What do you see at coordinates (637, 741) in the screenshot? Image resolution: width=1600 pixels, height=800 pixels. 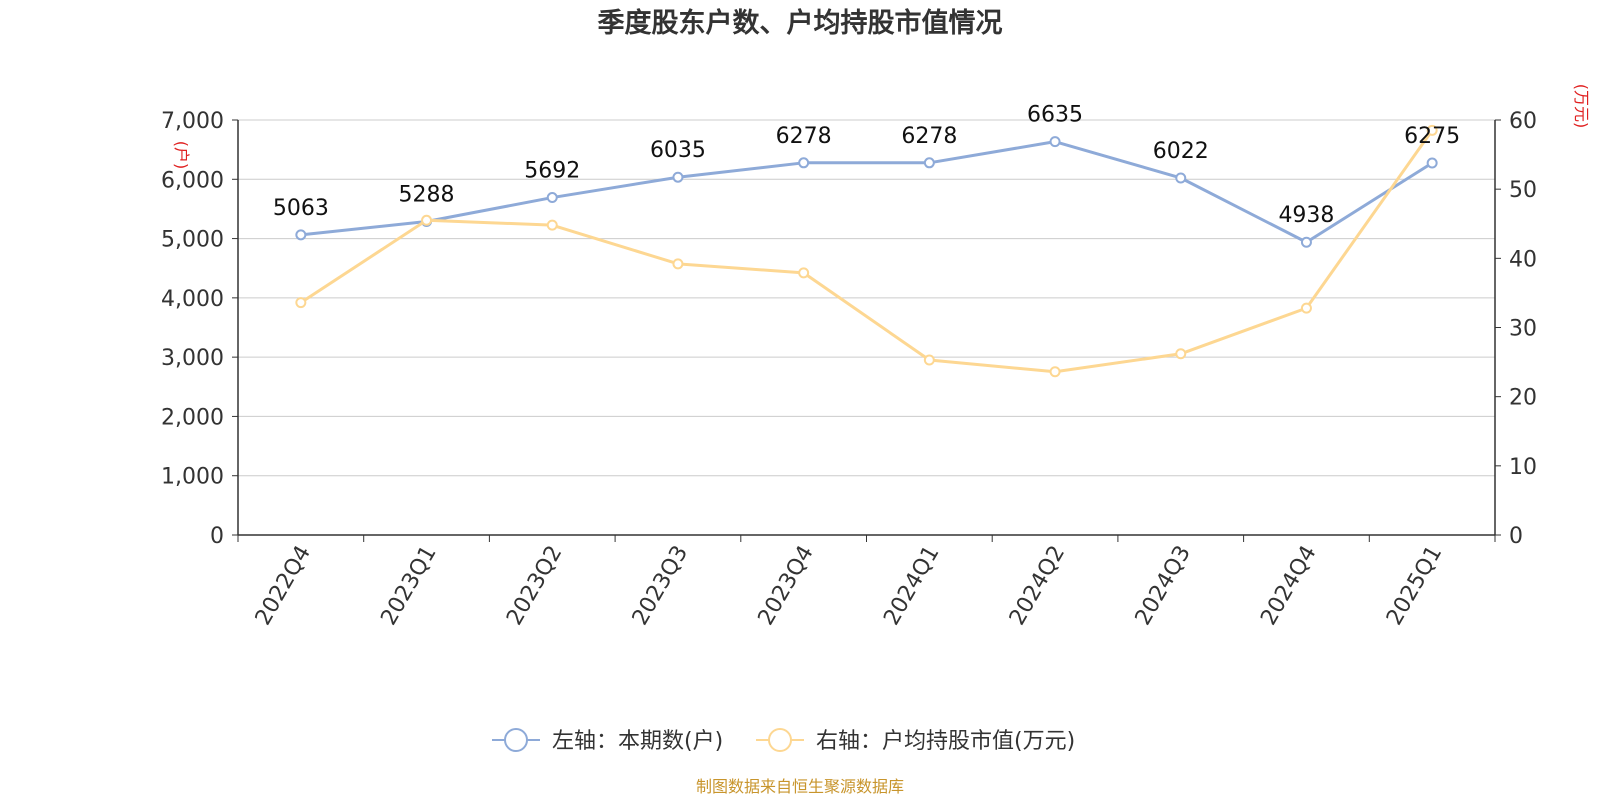 I see `legend-label-left-series: 左轴：本期数(户)` at bounding box center [637, 741].